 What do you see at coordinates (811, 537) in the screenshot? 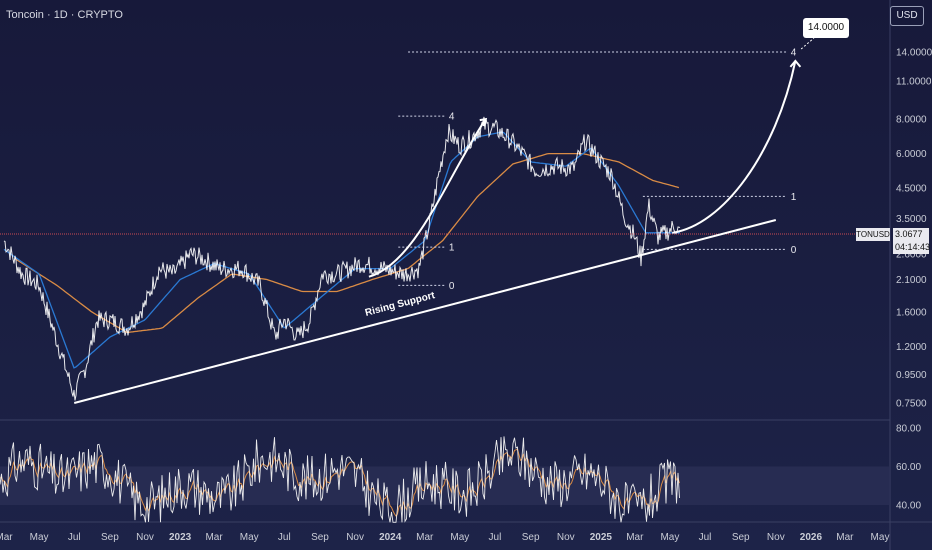
I see `x-tick-23: 2026` at bounding box center [811, 537].